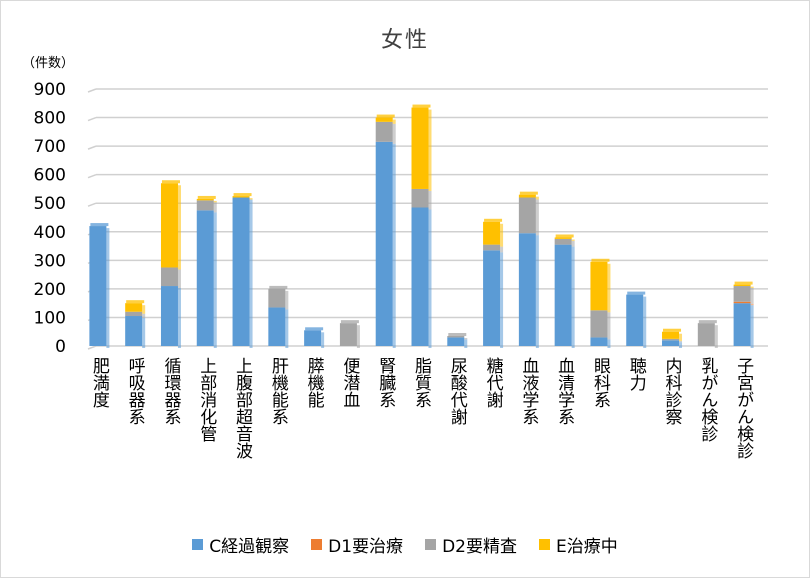  I want to click on x-tick-label: 腎臓系, so click(385, 382).